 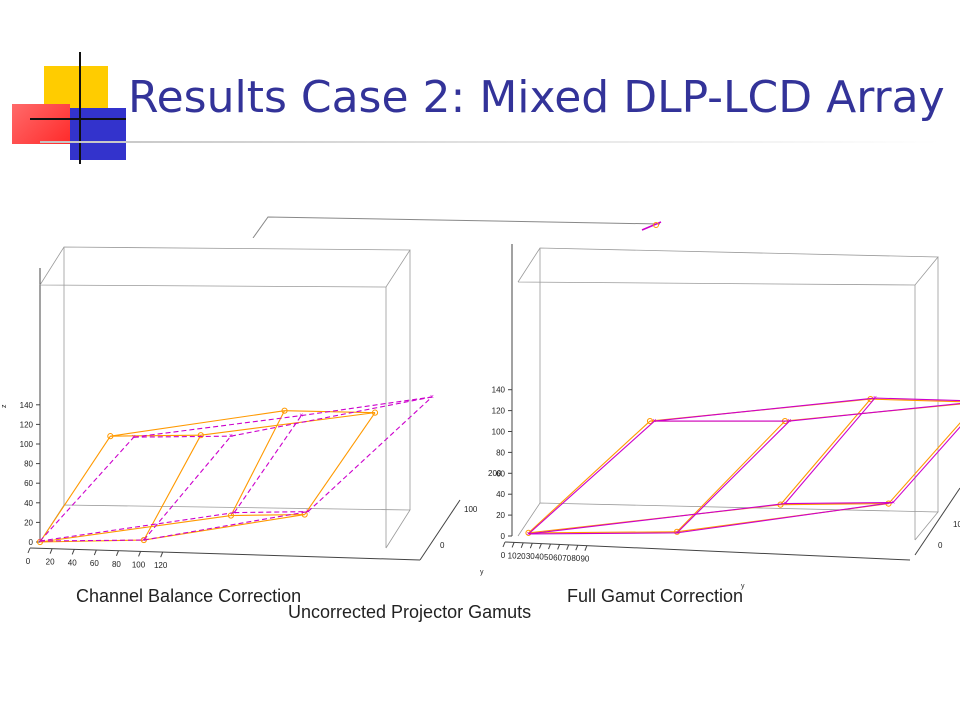 I want to click on uncorrected-plot-frame, so click(x=457, y=227).